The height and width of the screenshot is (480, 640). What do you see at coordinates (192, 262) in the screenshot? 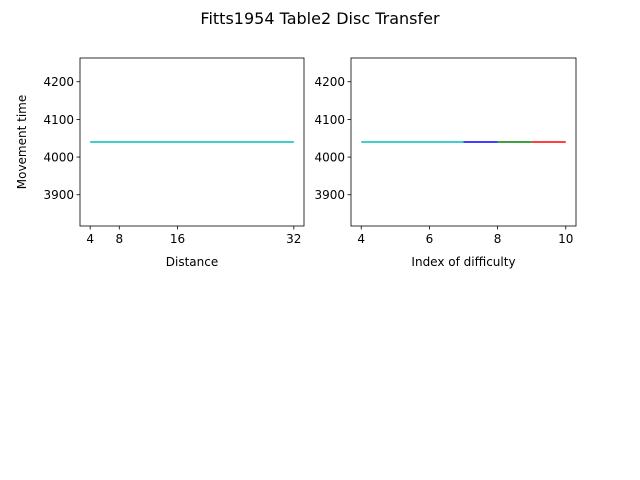
I see `x-axis-label: Distance` at bounding box center [192, 262].